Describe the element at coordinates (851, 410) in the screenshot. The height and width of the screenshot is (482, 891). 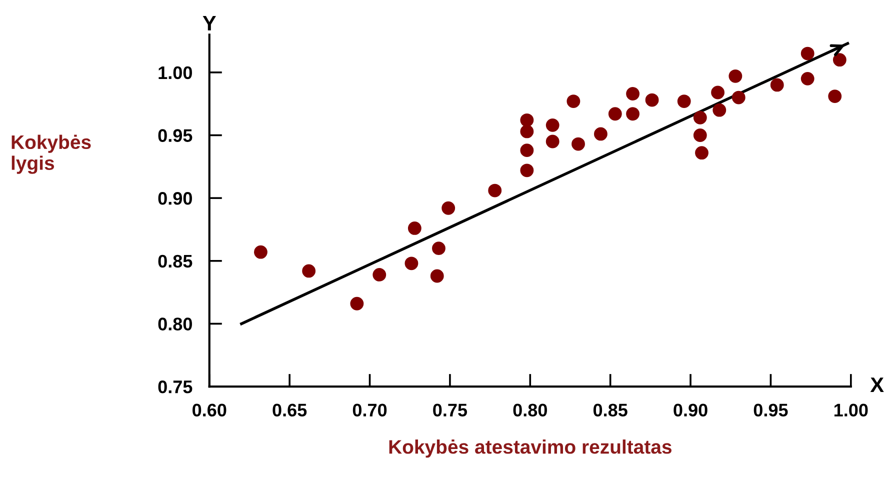
I see `x-tick-label: 1.00` at that location.